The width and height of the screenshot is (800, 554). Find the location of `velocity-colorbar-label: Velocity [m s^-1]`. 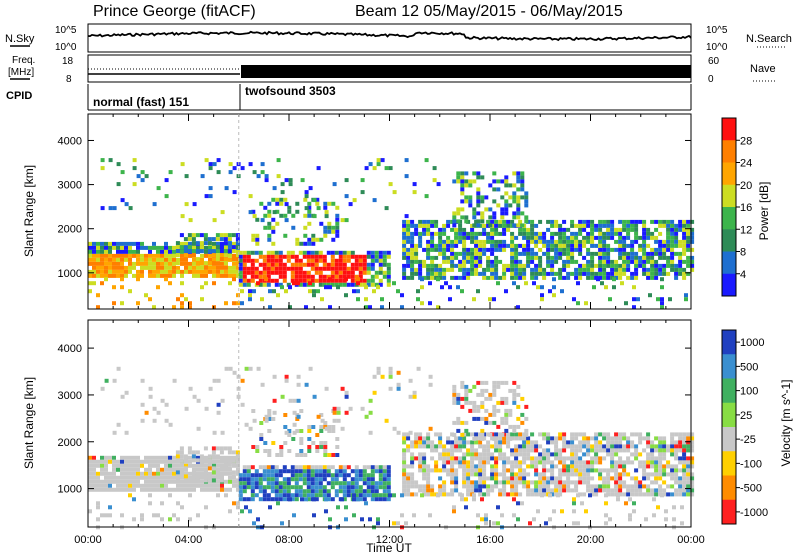

velocity-colorbar-label: Velocity [m s^-1] is located at coordinates (786, 423).